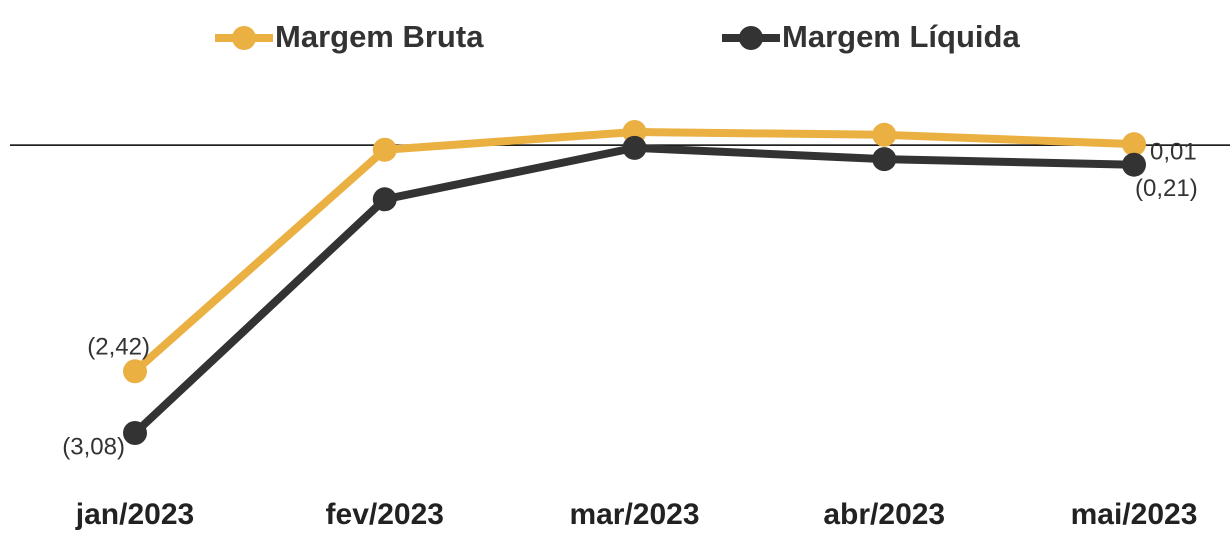  Describe the element at coordinates (385, 514) in the screenshot. I see `x-tick-label: fev/2023` at that location.